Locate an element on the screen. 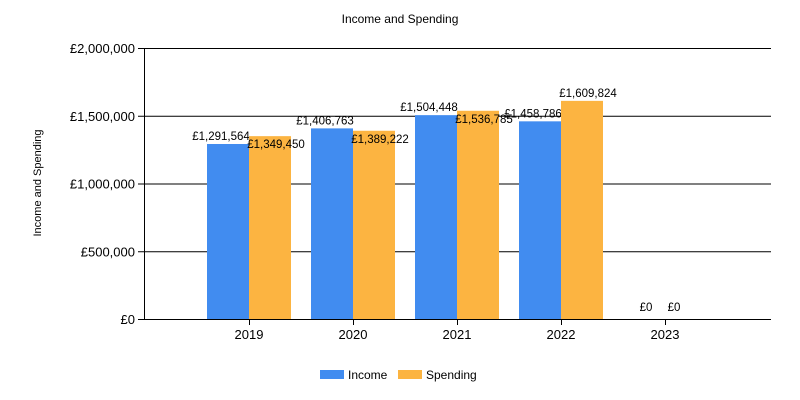 The image size is (800, 400). bar-spending-2020 is located at coordinates (374, 224).